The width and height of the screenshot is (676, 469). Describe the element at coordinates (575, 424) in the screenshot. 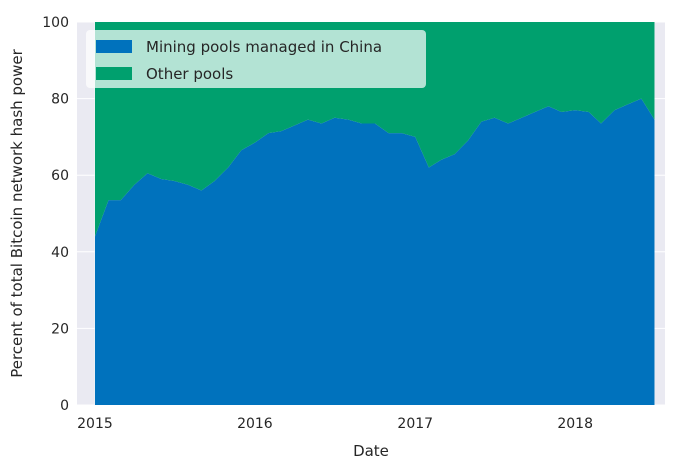

I see `x-tick-label: 2018` at that location.